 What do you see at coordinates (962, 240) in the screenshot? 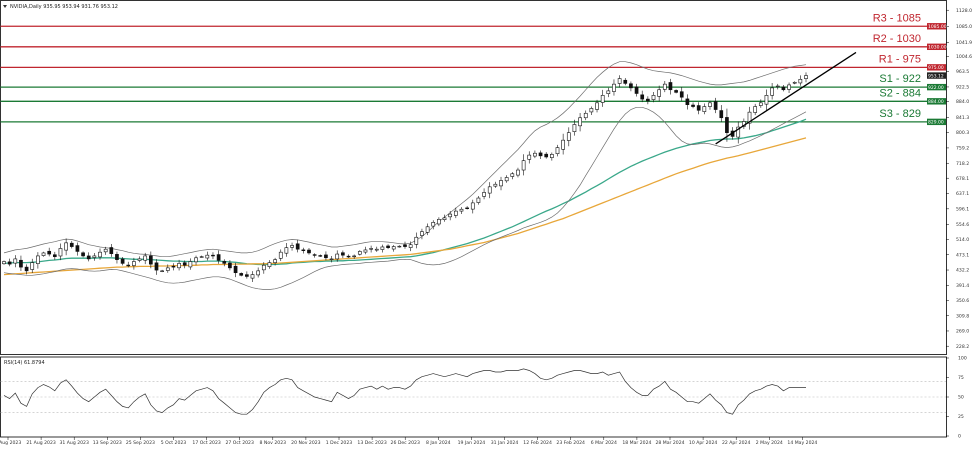
I see `price-tick-label: 514.0` at bounding box center [962, 240].